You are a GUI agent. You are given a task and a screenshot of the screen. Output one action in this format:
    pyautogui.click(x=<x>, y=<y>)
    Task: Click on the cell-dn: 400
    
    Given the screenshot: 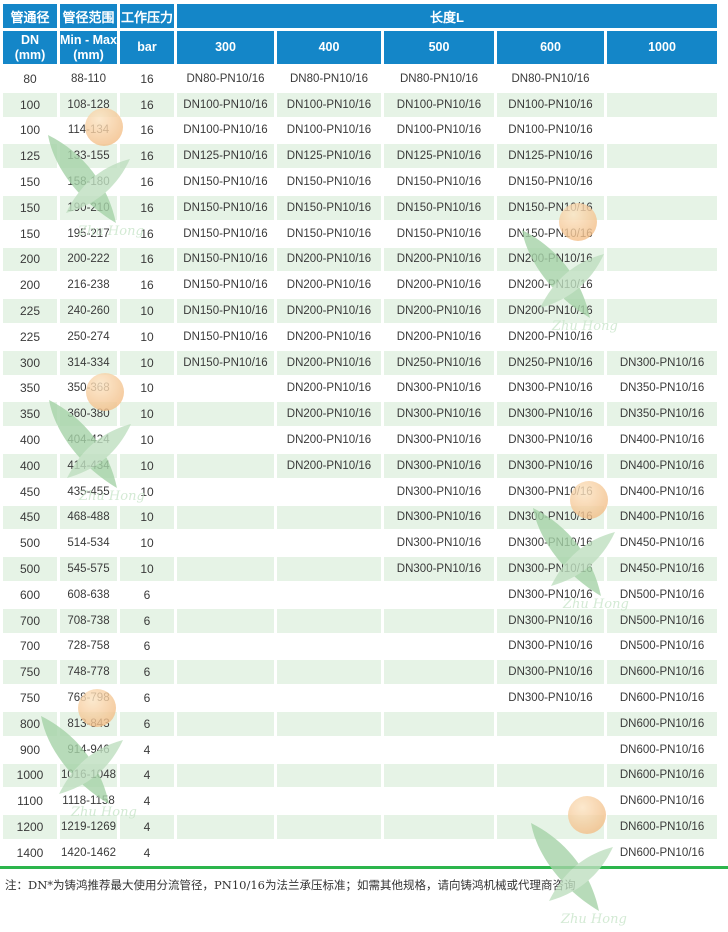 What is the action you would take?
    pyautogui.click(x=31, y=441)
    